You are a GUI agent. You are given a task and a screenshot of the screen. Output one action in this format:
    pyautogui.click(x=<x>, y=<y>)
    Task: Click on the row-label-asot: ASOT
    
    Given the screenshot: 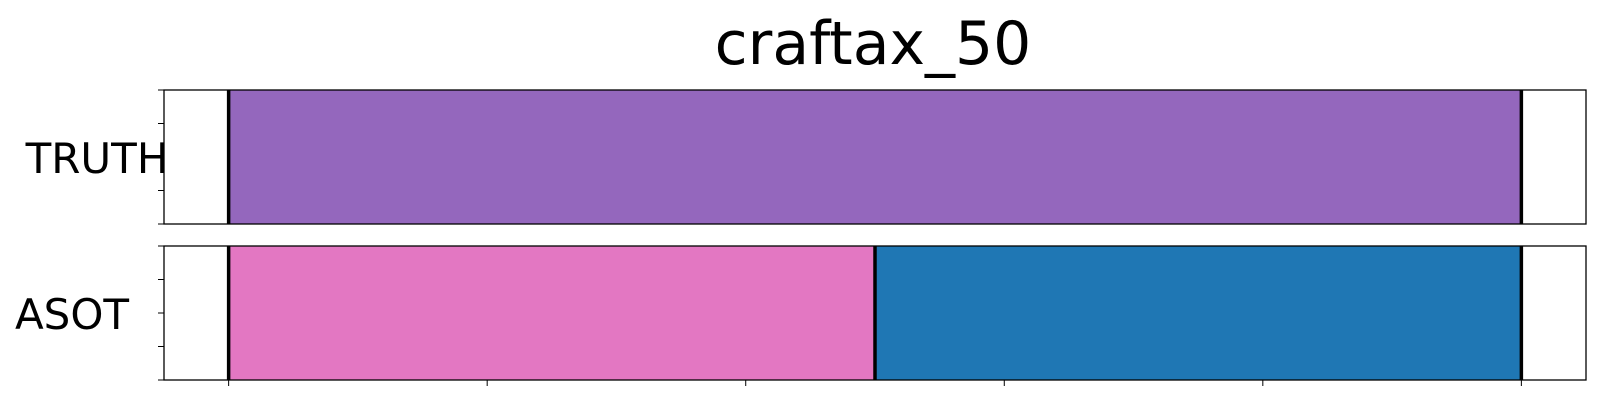 What is the action you would take?
    pyautogui.click(x=72, y=314)
    